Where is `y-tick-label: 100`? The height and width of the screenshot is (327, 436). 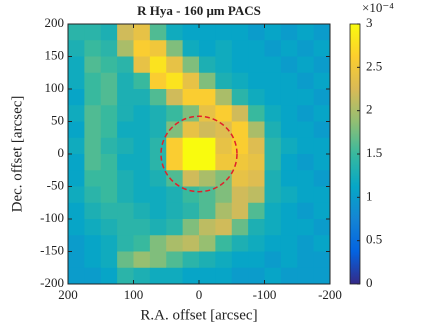
y-tick-label: 100 is located at coordinates (55, 87).